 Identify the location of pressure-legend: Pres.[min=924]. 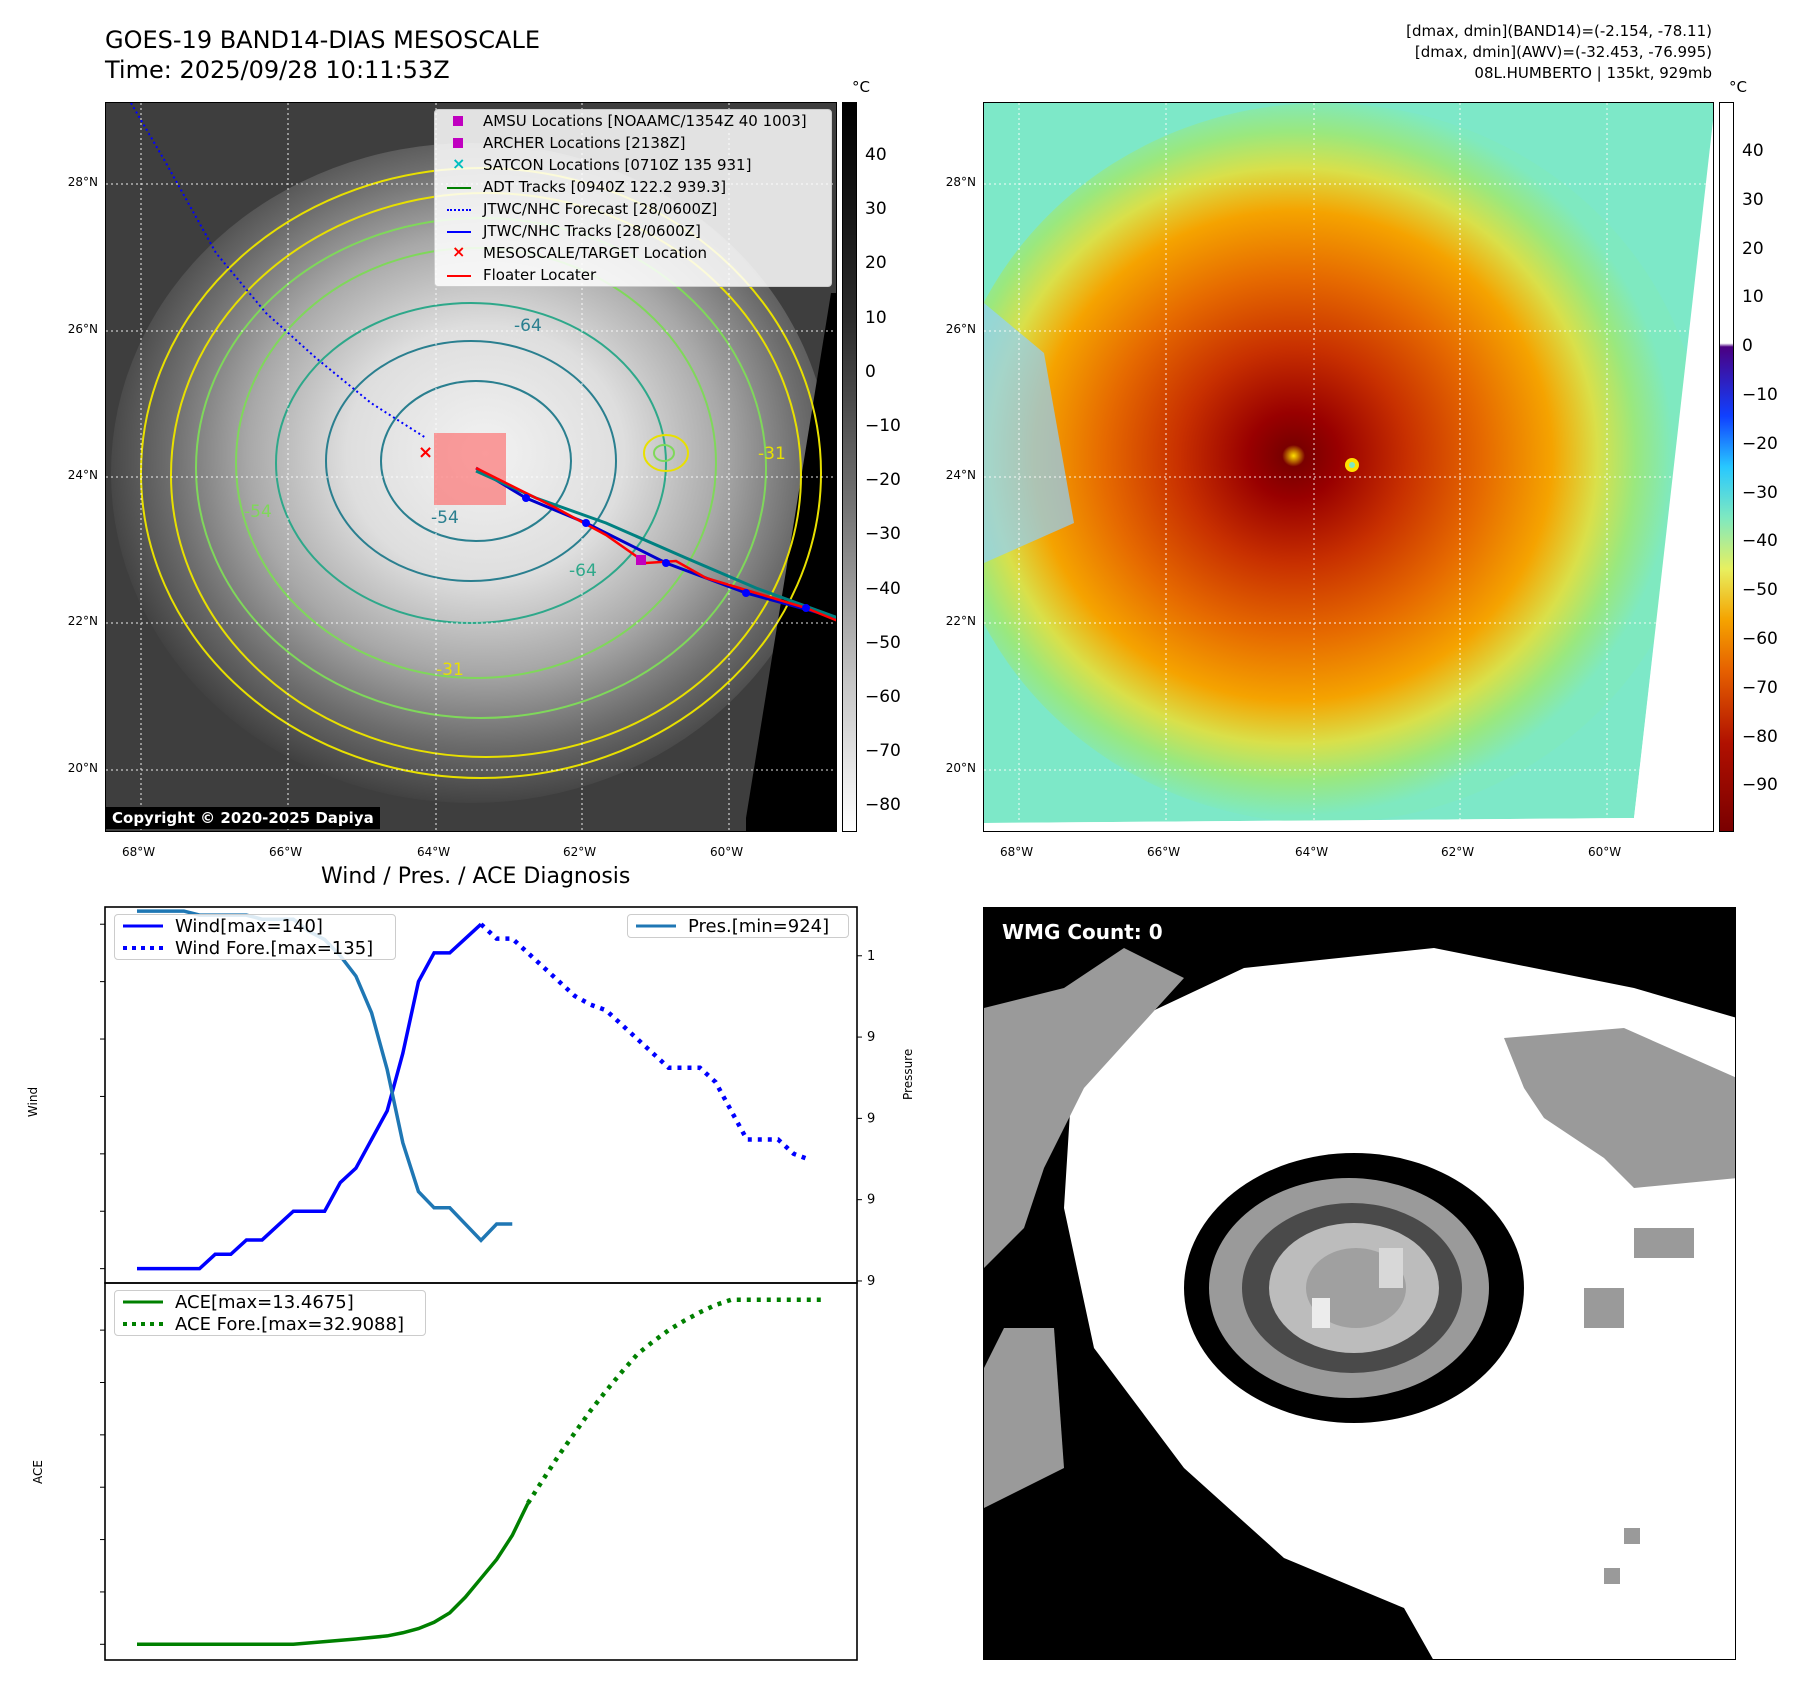
(738, 926).